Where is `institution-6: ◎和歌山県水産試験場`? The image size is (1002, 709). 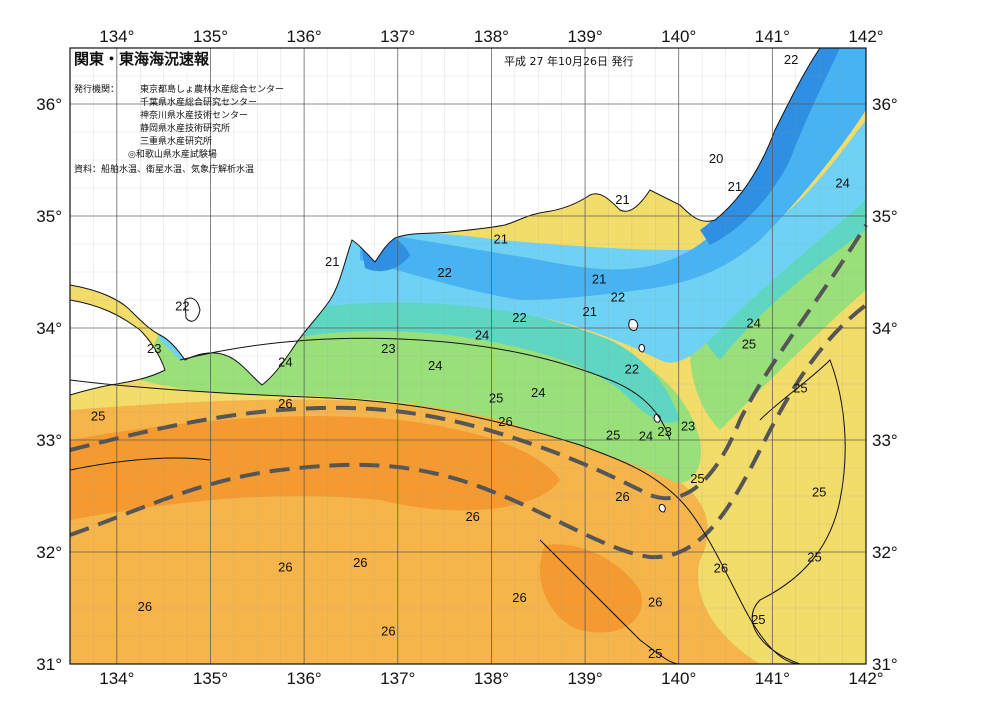
institution-6: ◎和歌山県水産試験場 is located at coordinates (172, 154).